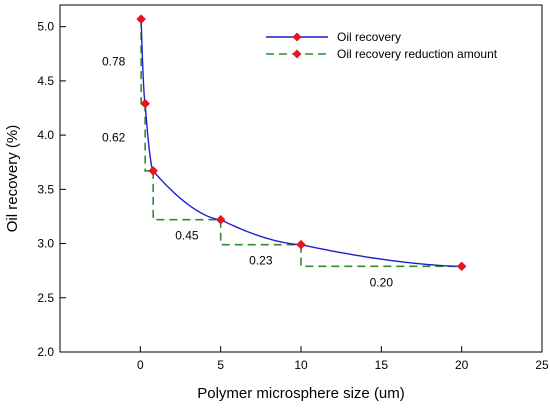 The width and height of the screenshot is (550, 413). What do you see at coordinates (114, 137) in the screenshot?
I see `step-reduction-label: 0.62` at bounding box center [114, 137].